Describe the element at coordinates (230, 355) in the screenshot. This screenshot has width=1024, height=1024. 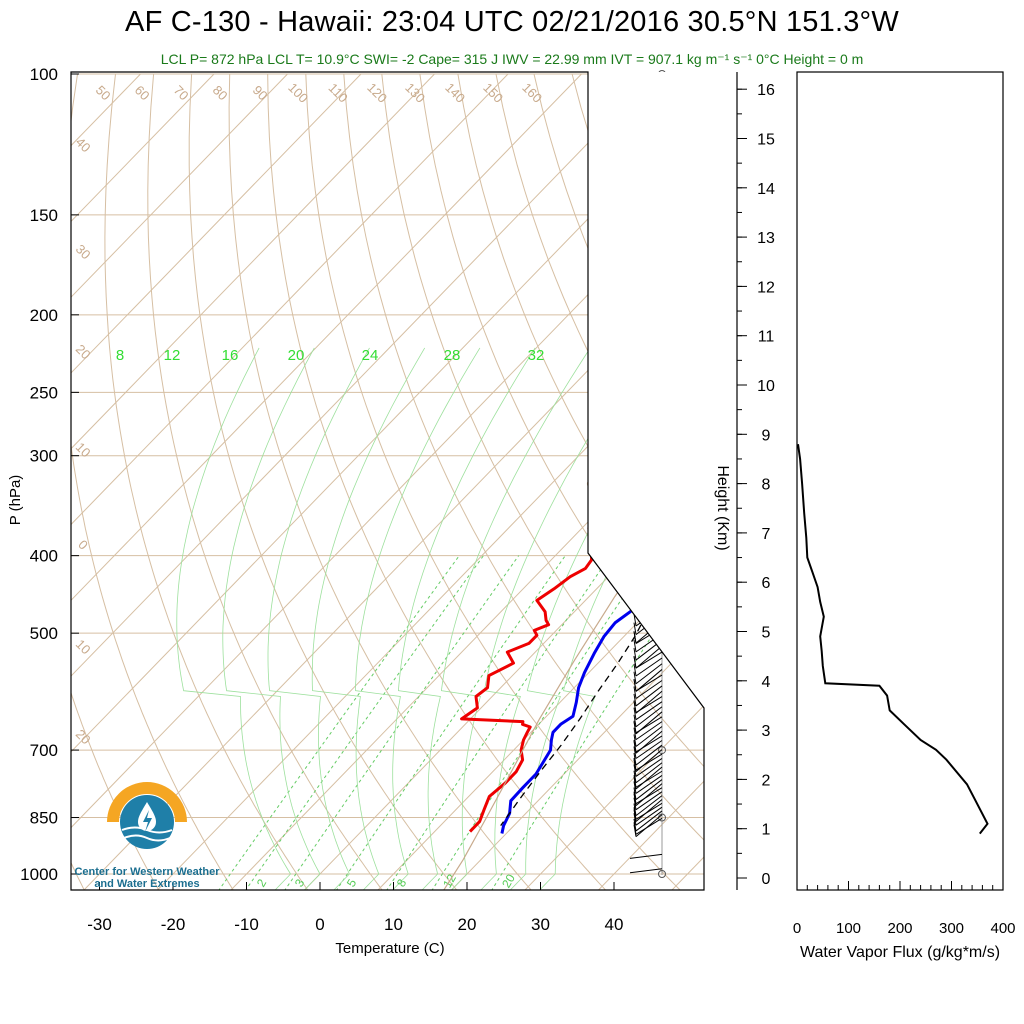
I see `moist-adiabat-label: 16` at that location.